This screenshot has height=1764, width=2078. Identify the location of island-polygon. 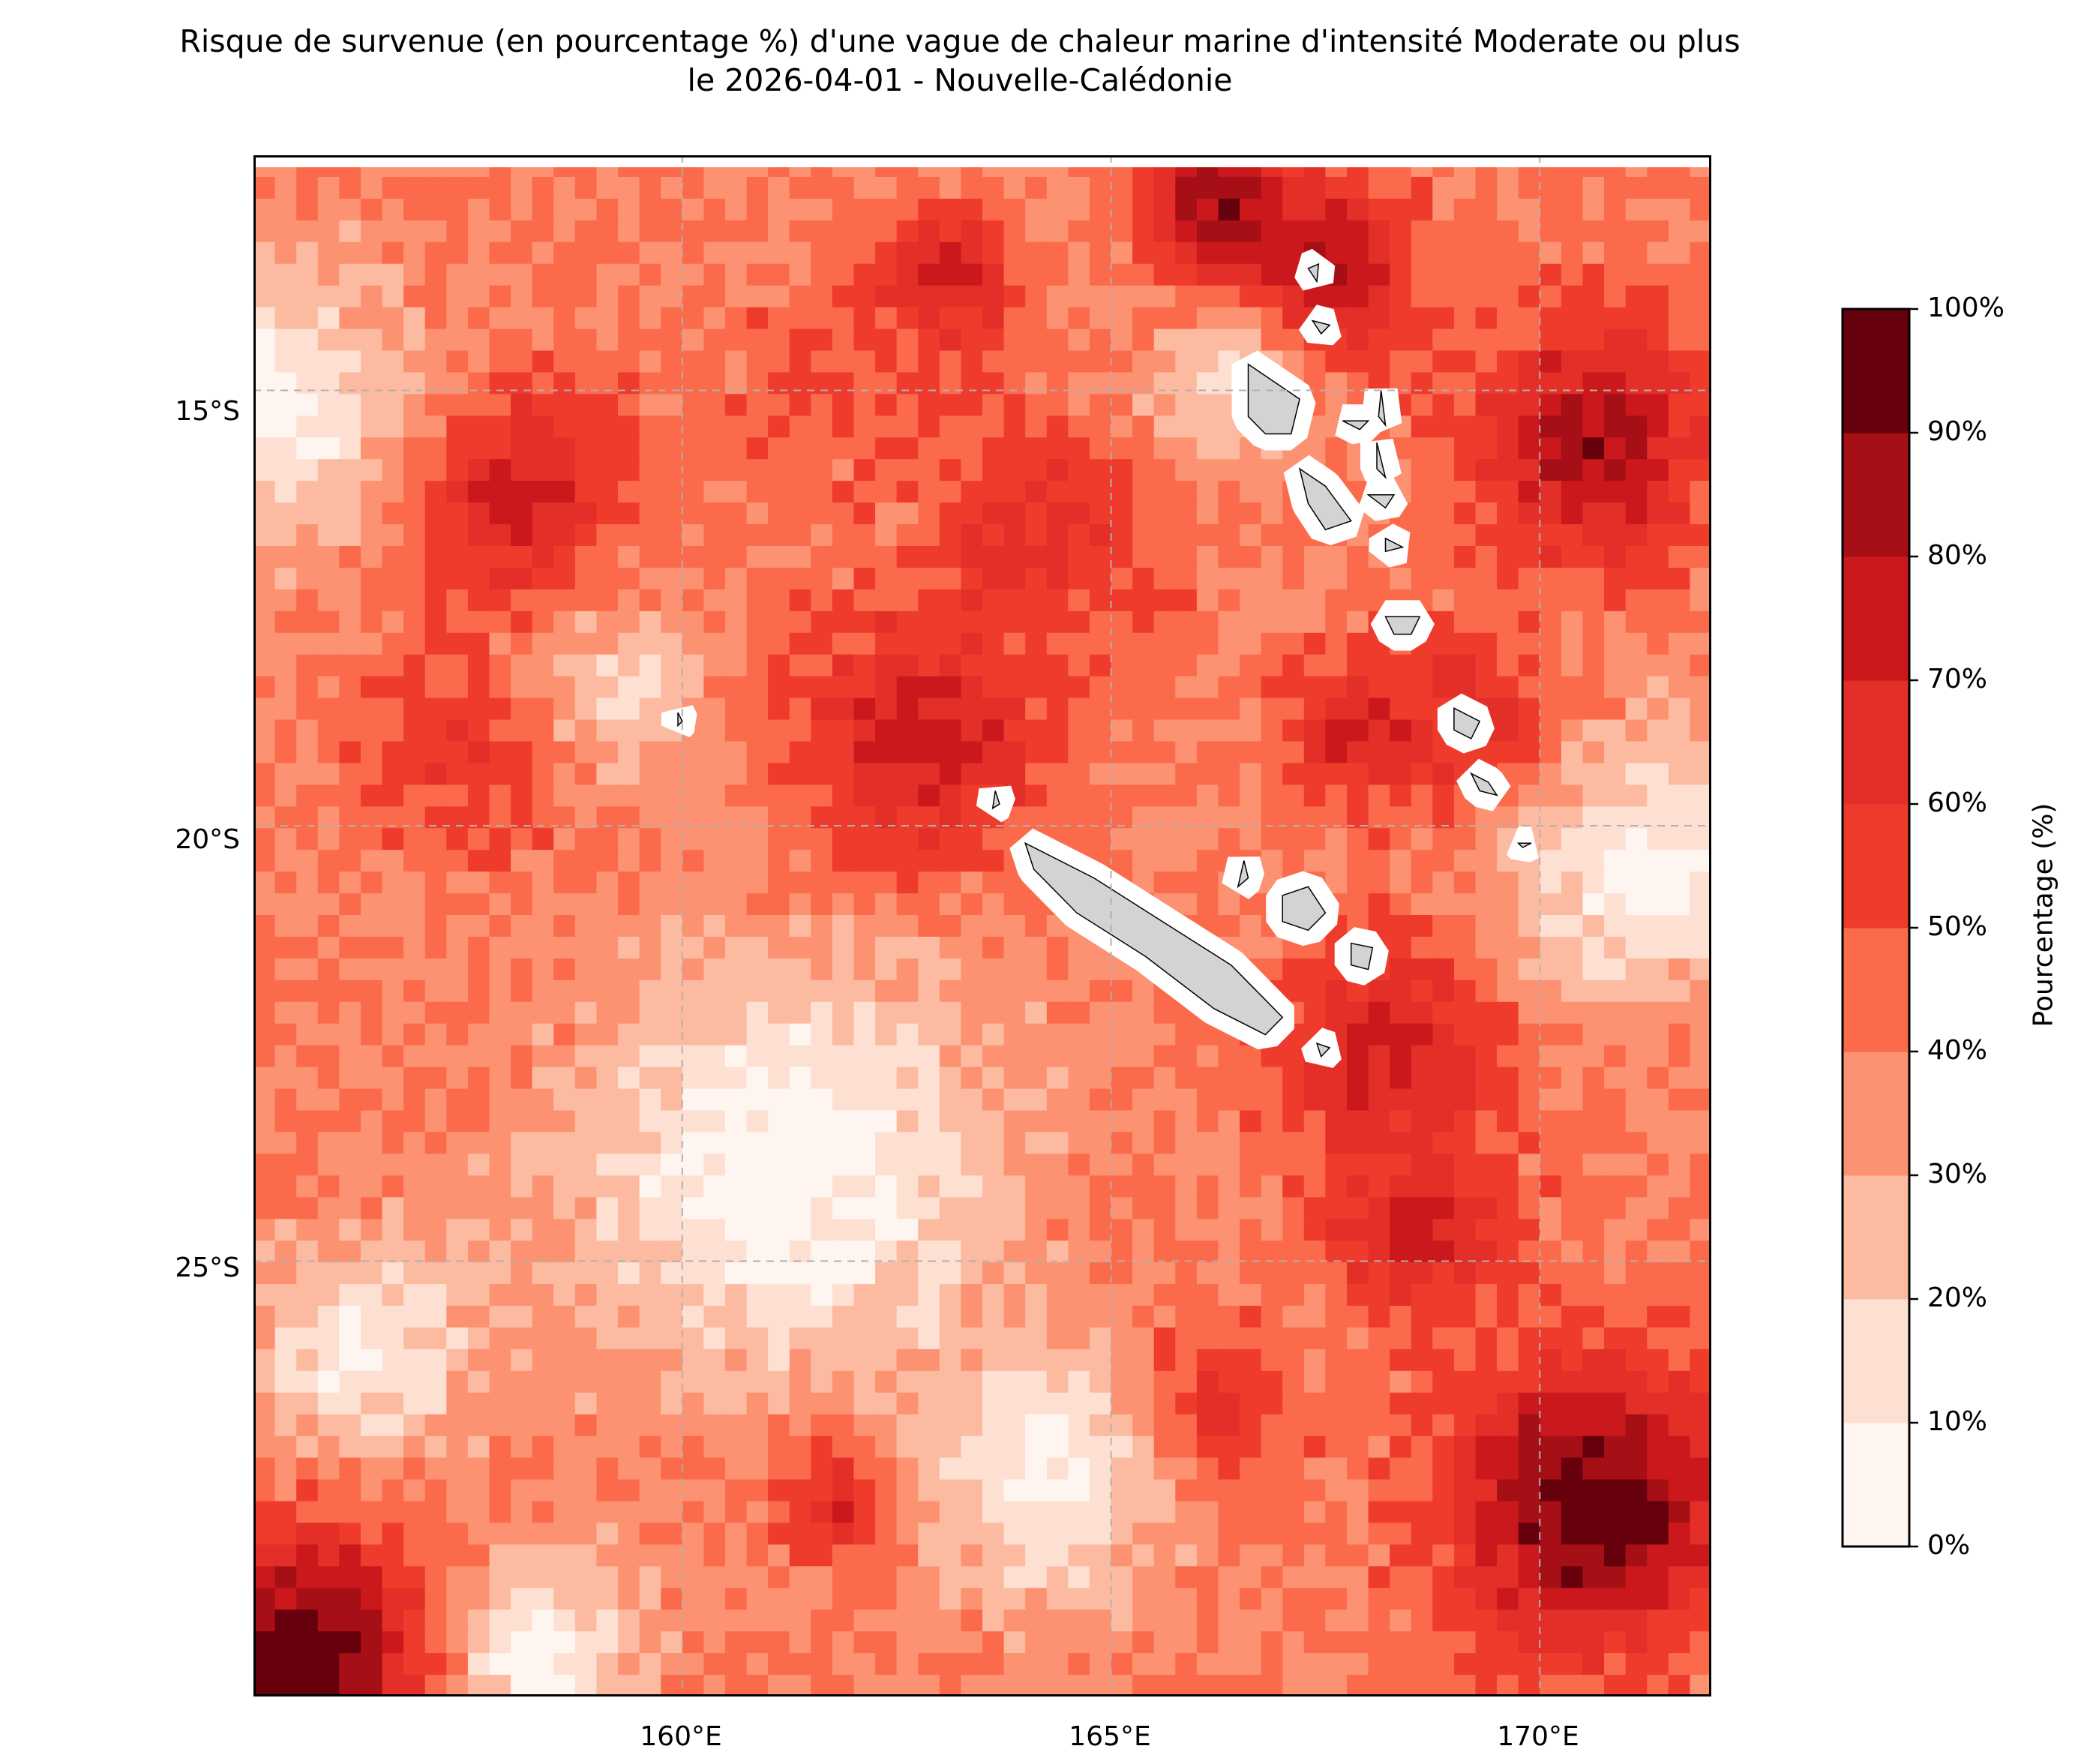
(1274, 399).